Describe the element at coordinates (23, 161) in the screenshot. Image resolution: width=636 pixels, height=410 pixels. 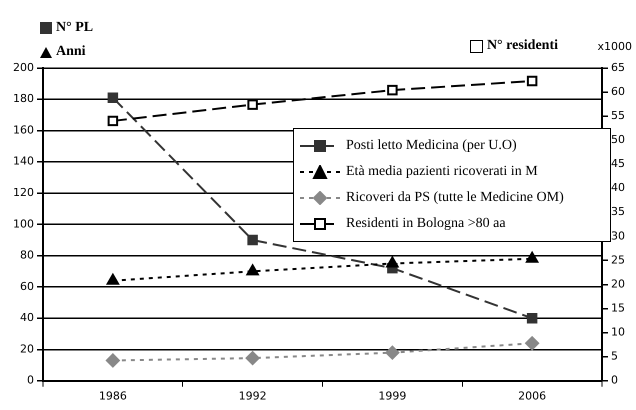
I see `y-tick-label: 140` at that location.